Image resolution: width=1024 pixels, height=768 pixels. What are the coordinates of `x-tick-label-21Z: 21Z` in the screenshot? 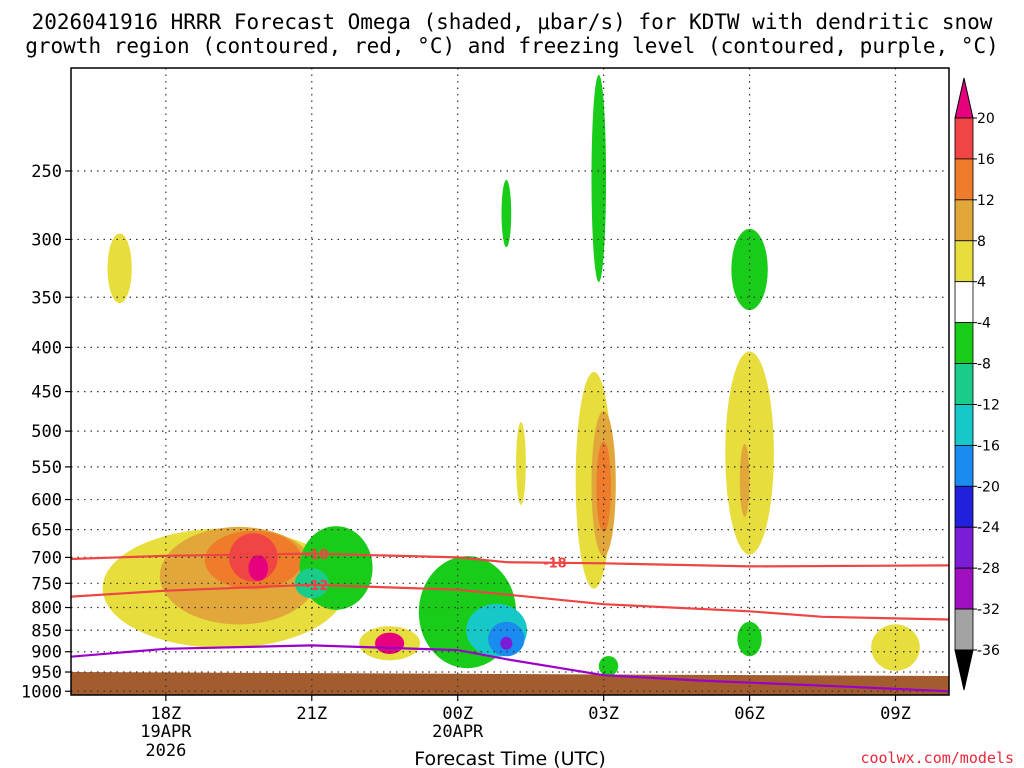 It's located at (311, 714).